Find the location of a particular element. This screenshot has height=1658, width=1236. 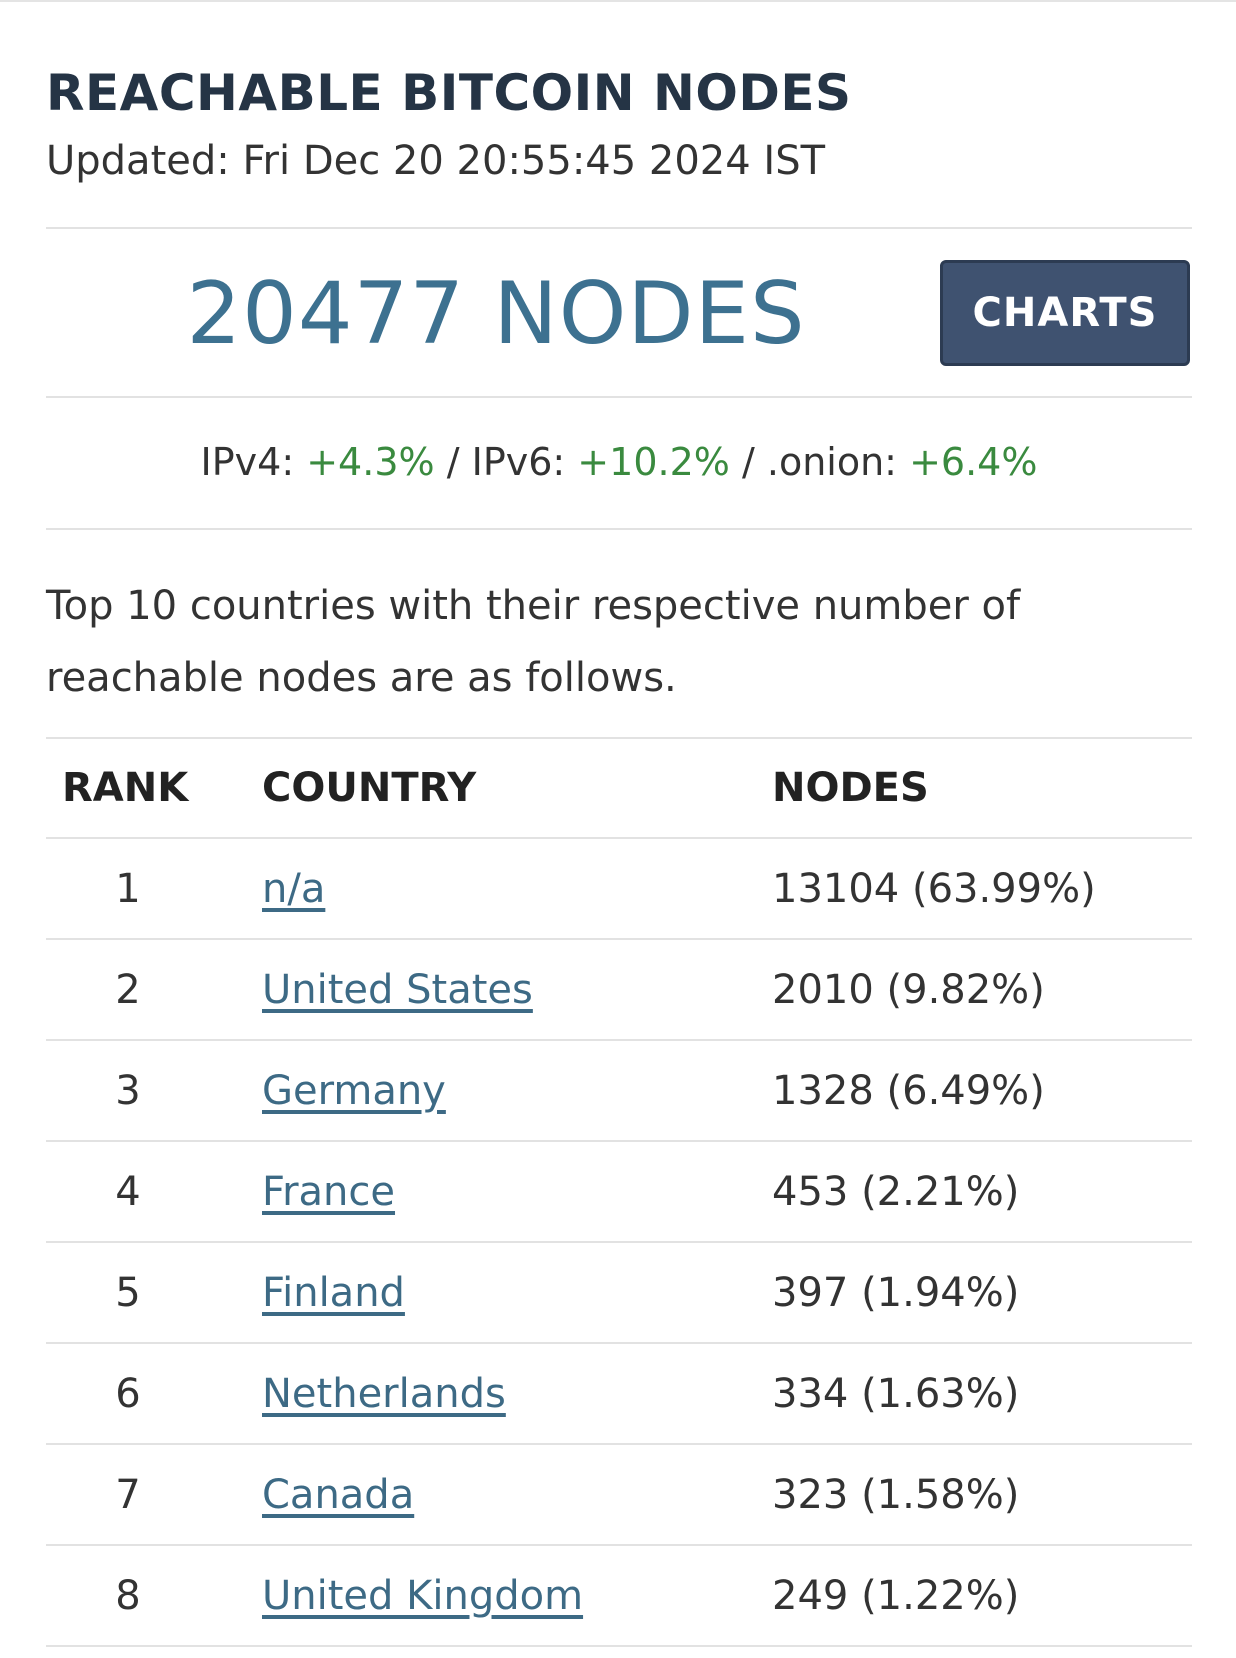

country-link: United Kingdom is located at coordinates (423, 1595).